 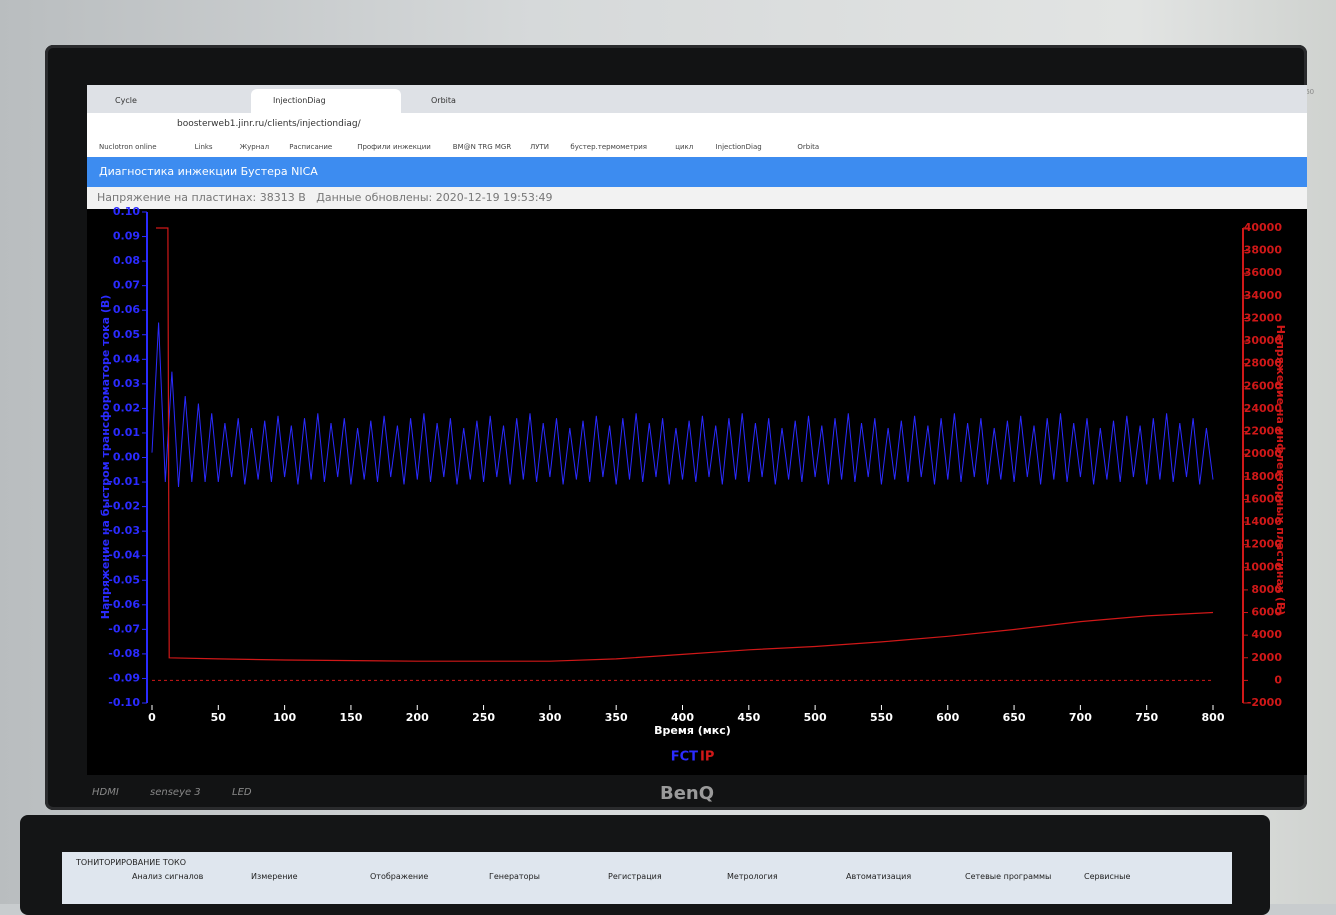 What do you see at coordinates (514, 876) in the screenshot?
I see `task-button: Генераторы` at bounding box center [514, 876].